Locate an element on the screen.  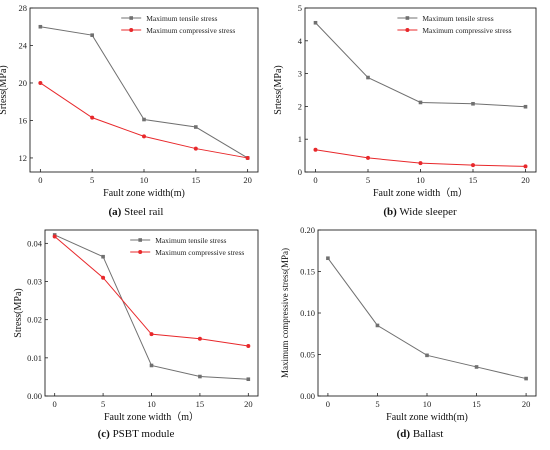
y-tick-label: 28 is located at coordinates (23, 8).